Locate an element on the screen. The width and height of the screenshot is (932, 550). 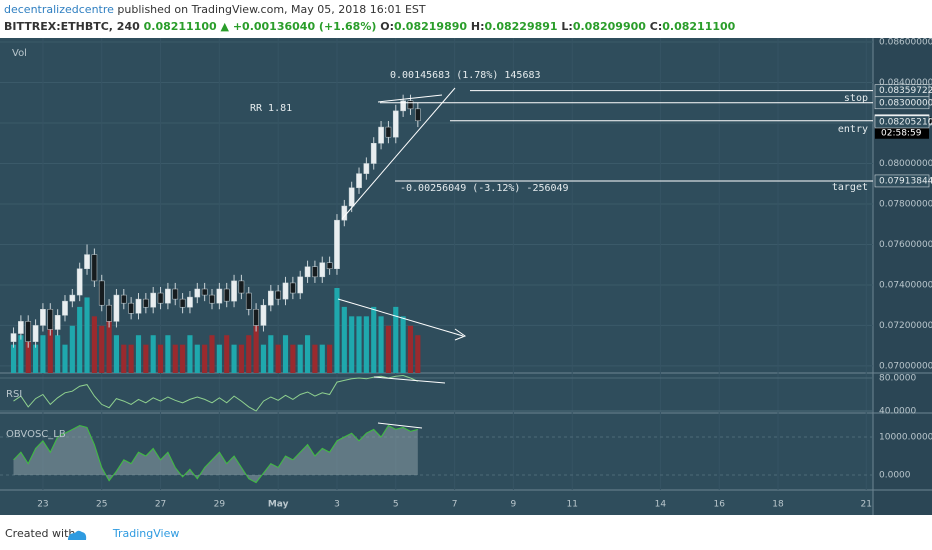
brand: TradingView is located at coordinates (146, 533).